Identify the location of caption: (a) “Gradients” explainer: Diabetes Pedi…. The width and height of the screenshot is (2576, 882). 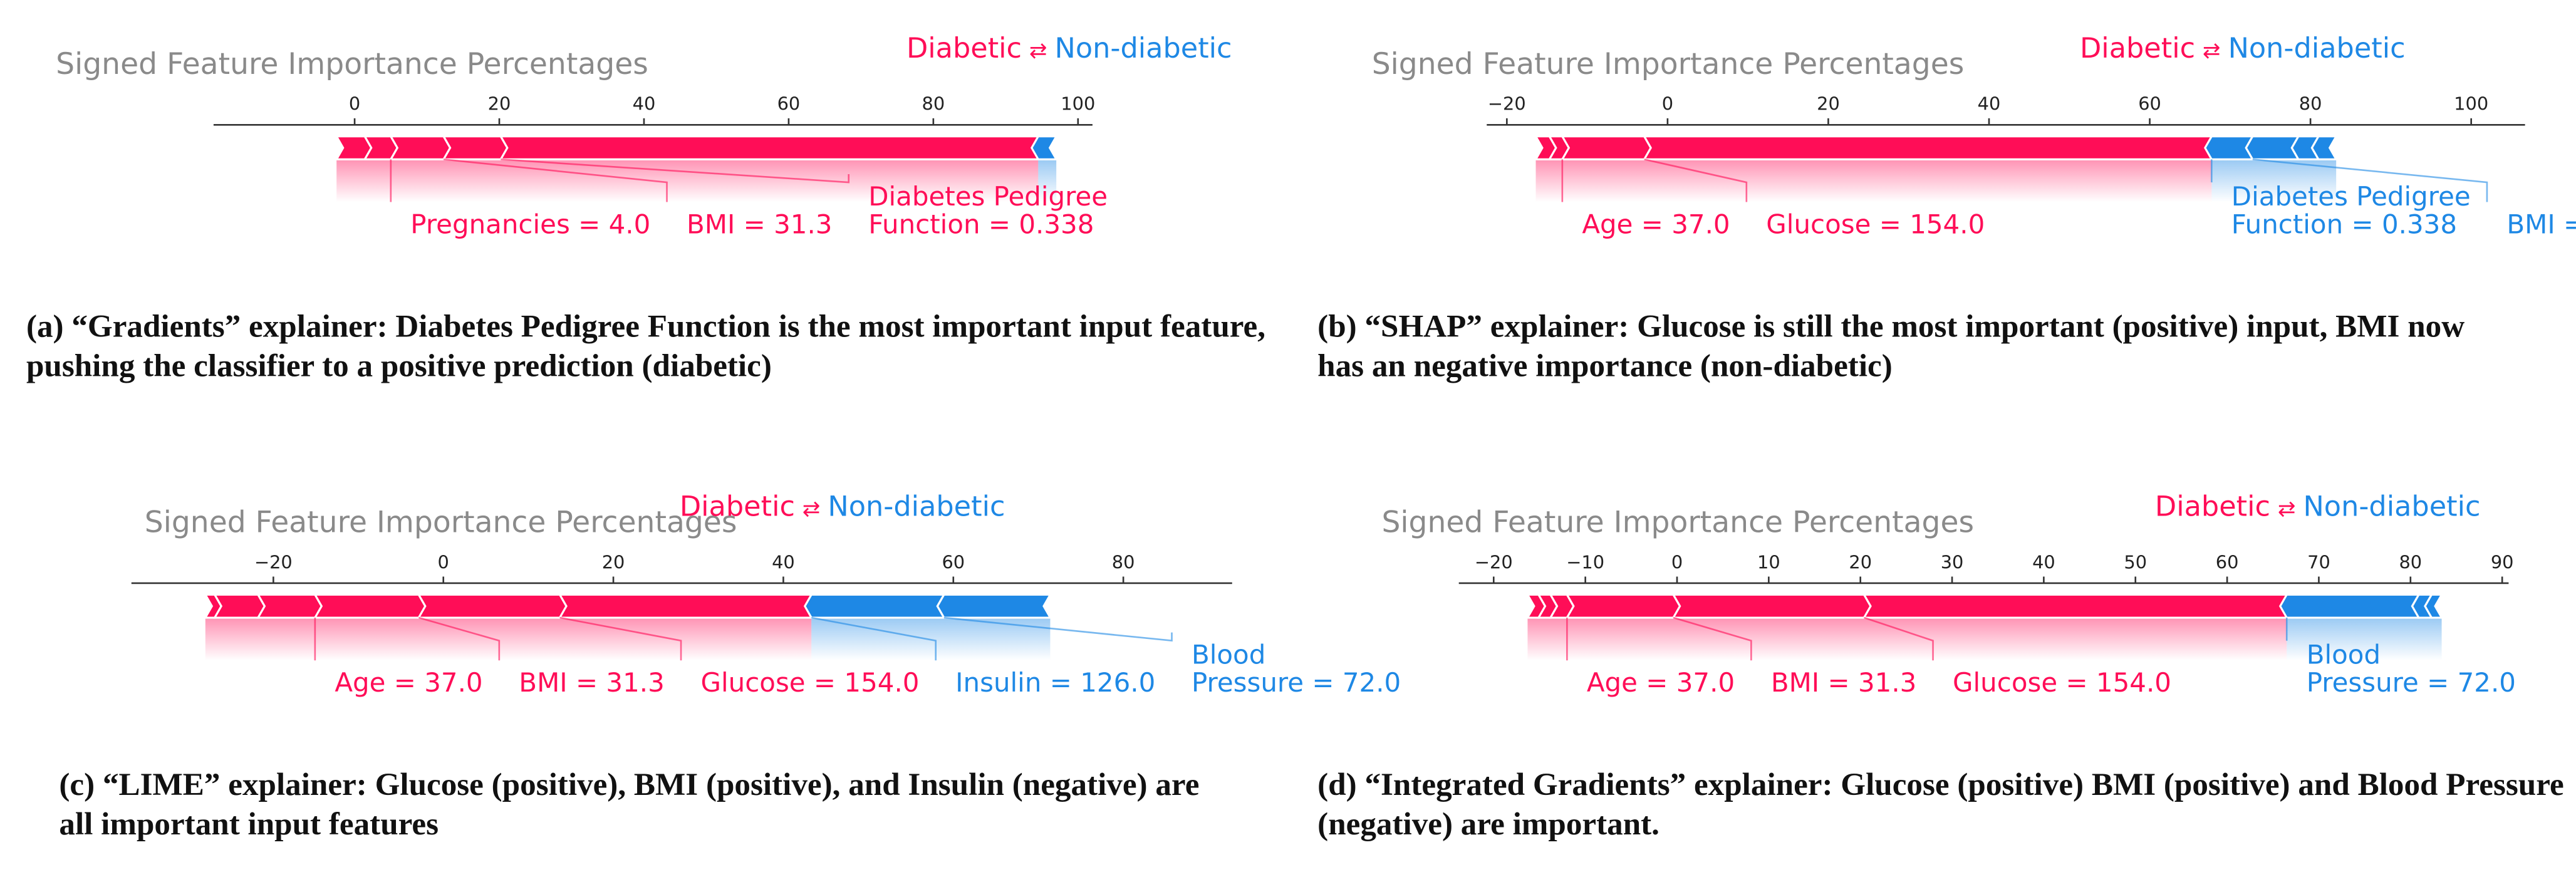
(646, 348).